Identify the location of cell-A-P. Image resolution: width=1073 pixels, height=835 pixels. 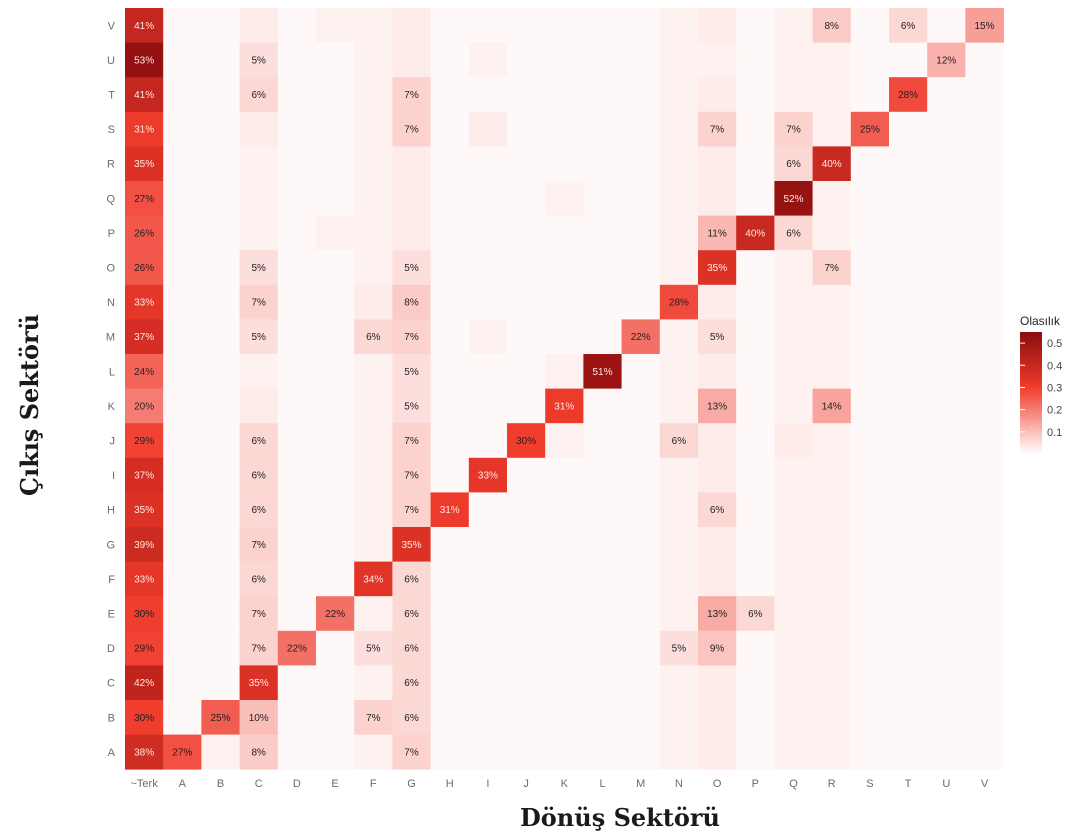
(755, 752).